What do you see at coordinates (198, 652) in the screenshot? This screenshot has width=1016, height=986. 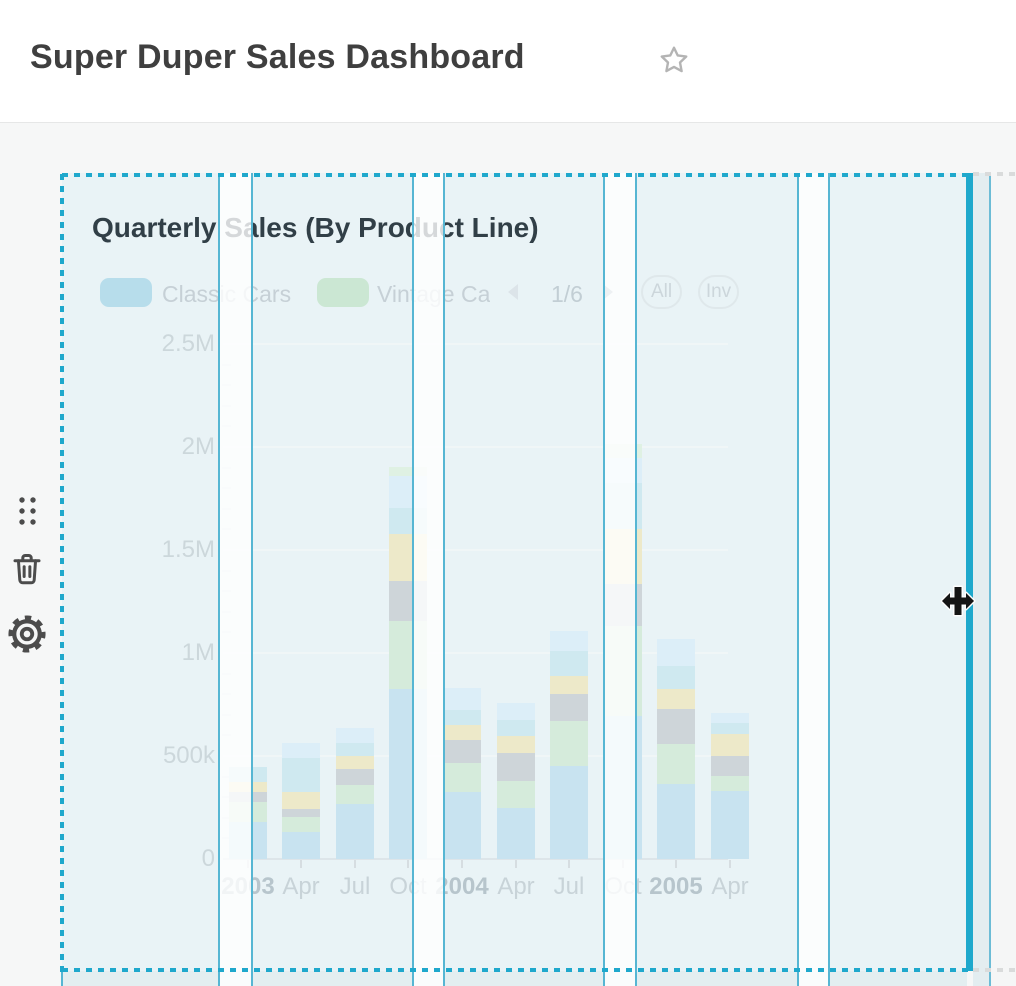 I see `y-axis-label: 1M` at bounding box center [198, 652].